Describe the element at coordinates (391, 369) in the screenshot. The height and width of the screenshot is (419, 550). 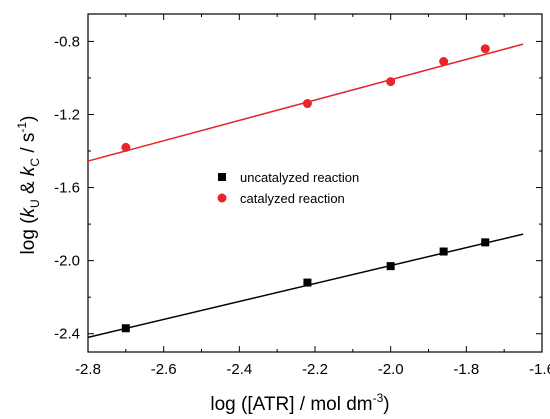
I see `x-tick-label: -2.0` at that location.